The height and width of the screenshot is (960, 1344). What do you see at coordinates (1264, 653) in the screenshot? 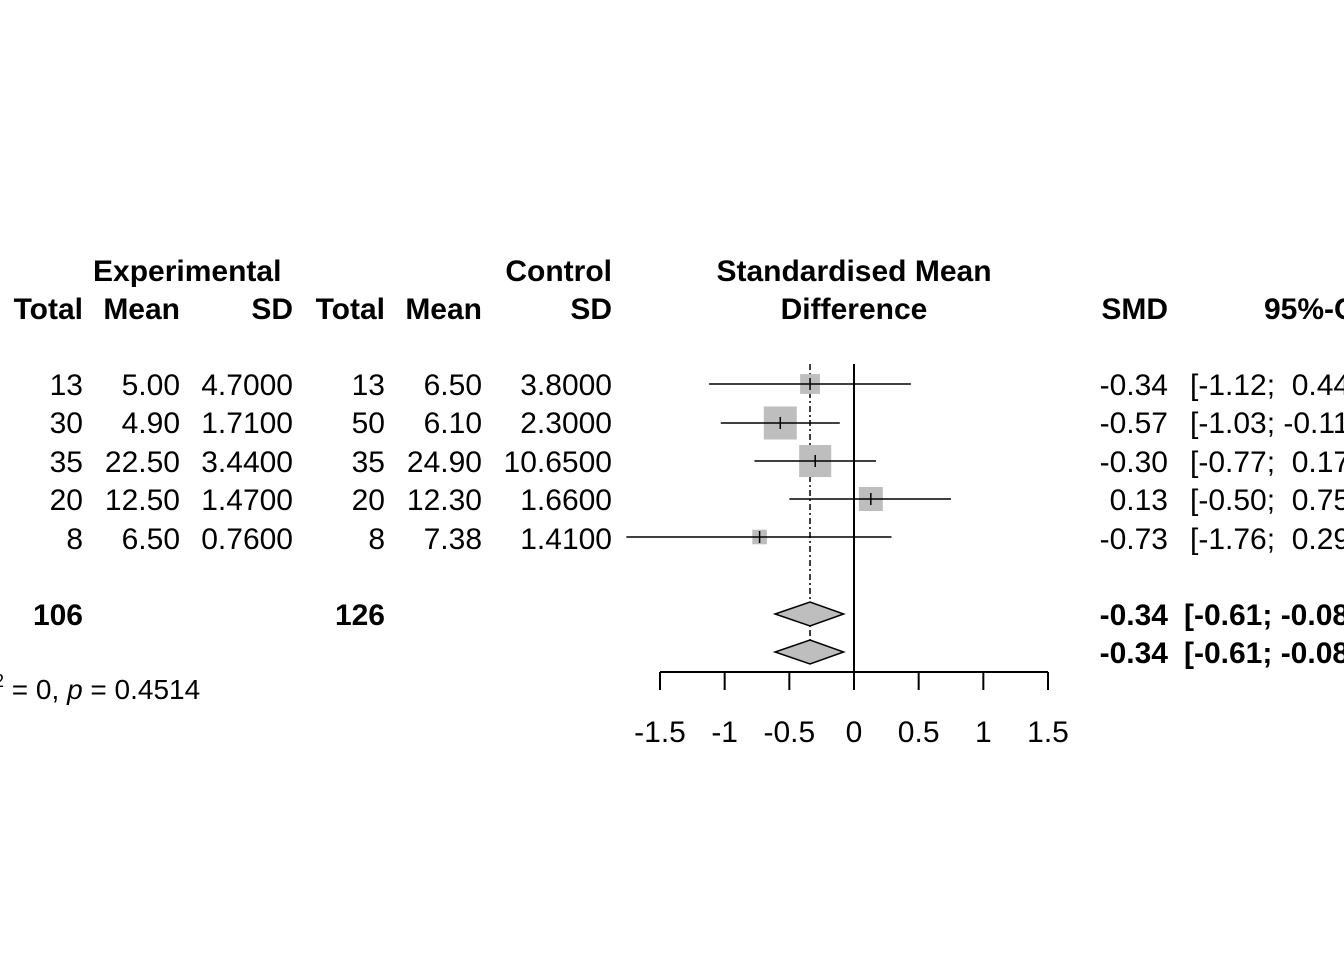
I see `random-ci: [-0.61; -0.08]` at bounding box center [1264, 653].